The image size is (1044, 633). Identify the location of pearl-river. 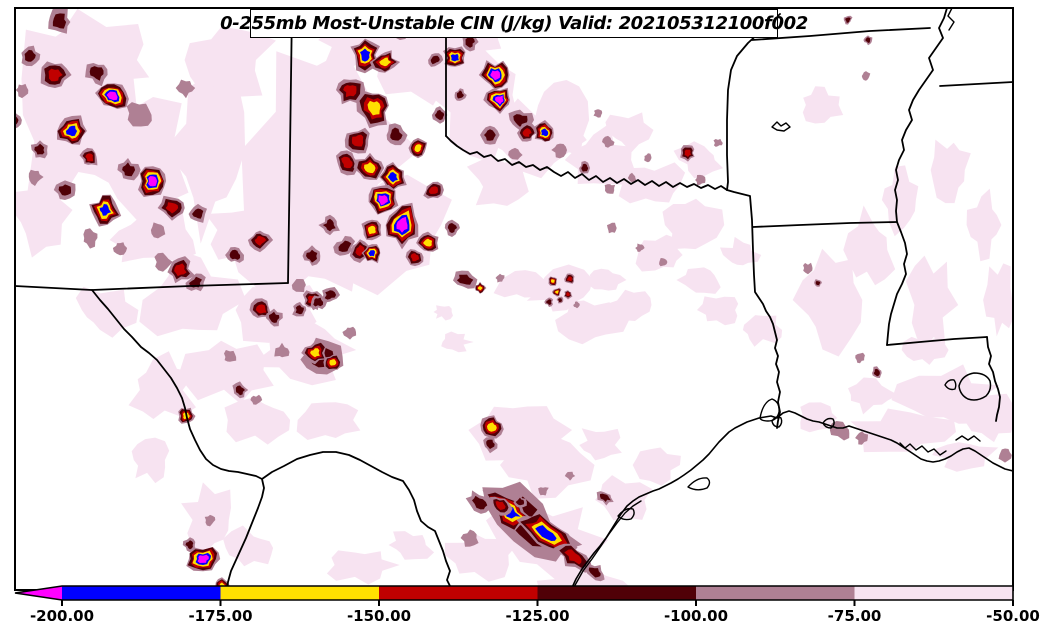
(993, 379).